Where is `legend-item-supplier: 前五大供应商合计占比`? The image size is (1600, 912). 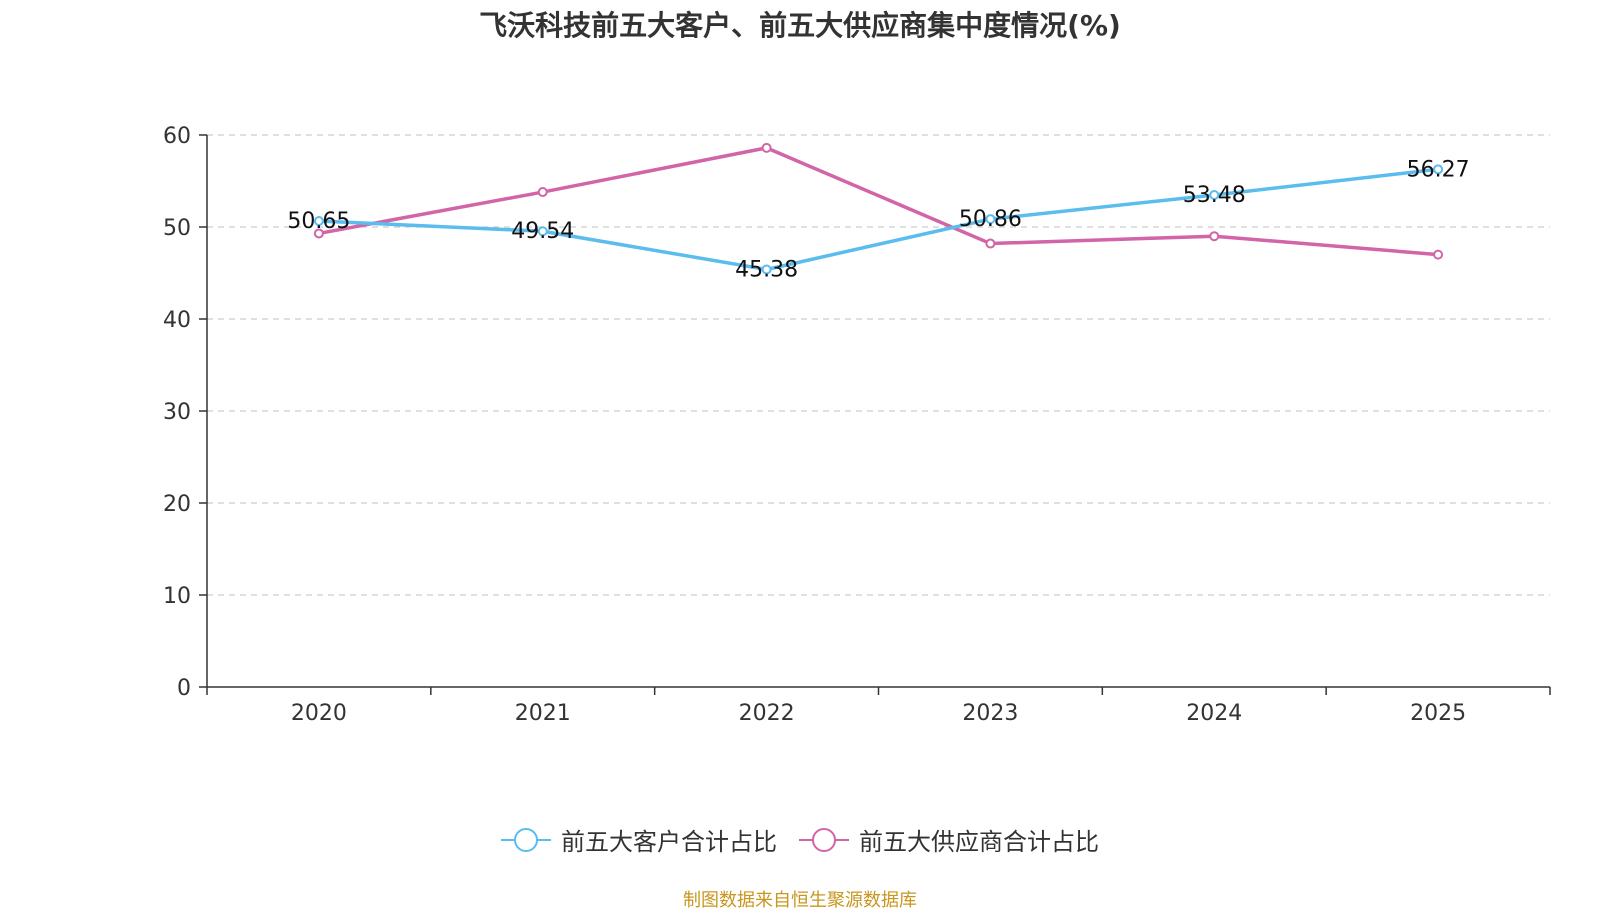 legend-item-supplier: 前五大供应商合计占比 is located at coordinates (949, 839).